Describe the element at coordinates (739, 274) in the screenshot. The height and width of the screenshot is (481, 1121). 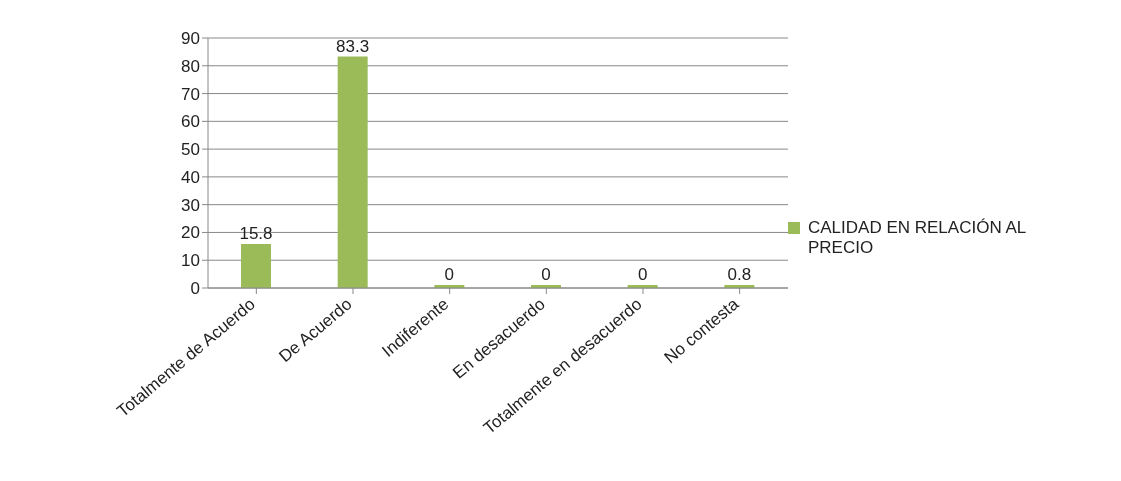
I see `data-label: 0.8` at that location.